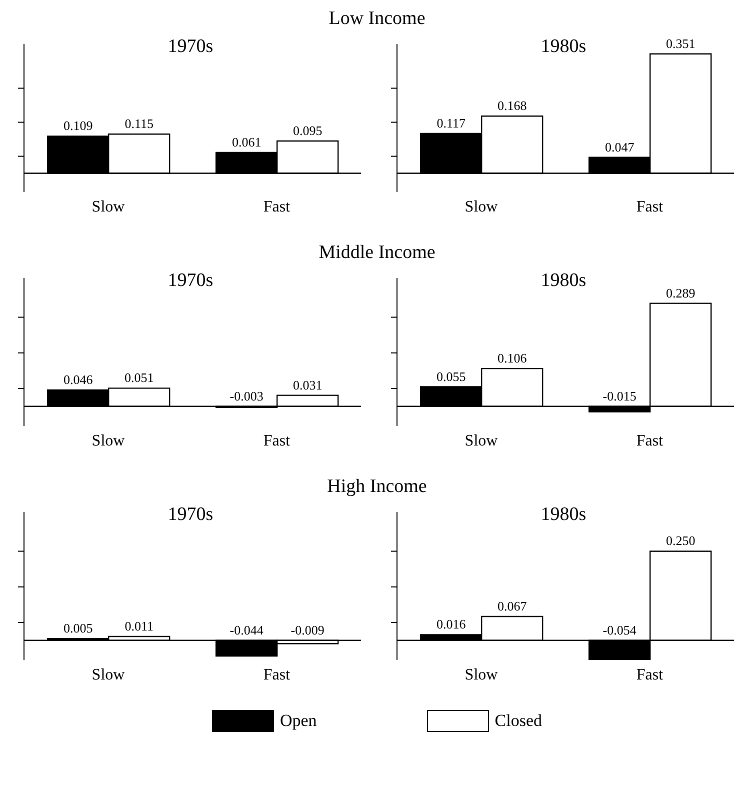  What do you see at coordinates (377, 486) in the screenshot?
I see `text: High Income` at bounding box center [377, 486].